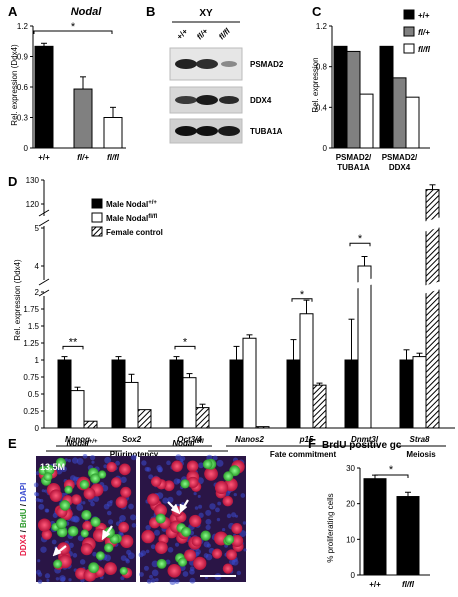 Image resolution: width=458 pixels, height=597 pixels. I want to click on image-col-title-1: Nodal+/+, so click(82, 443).